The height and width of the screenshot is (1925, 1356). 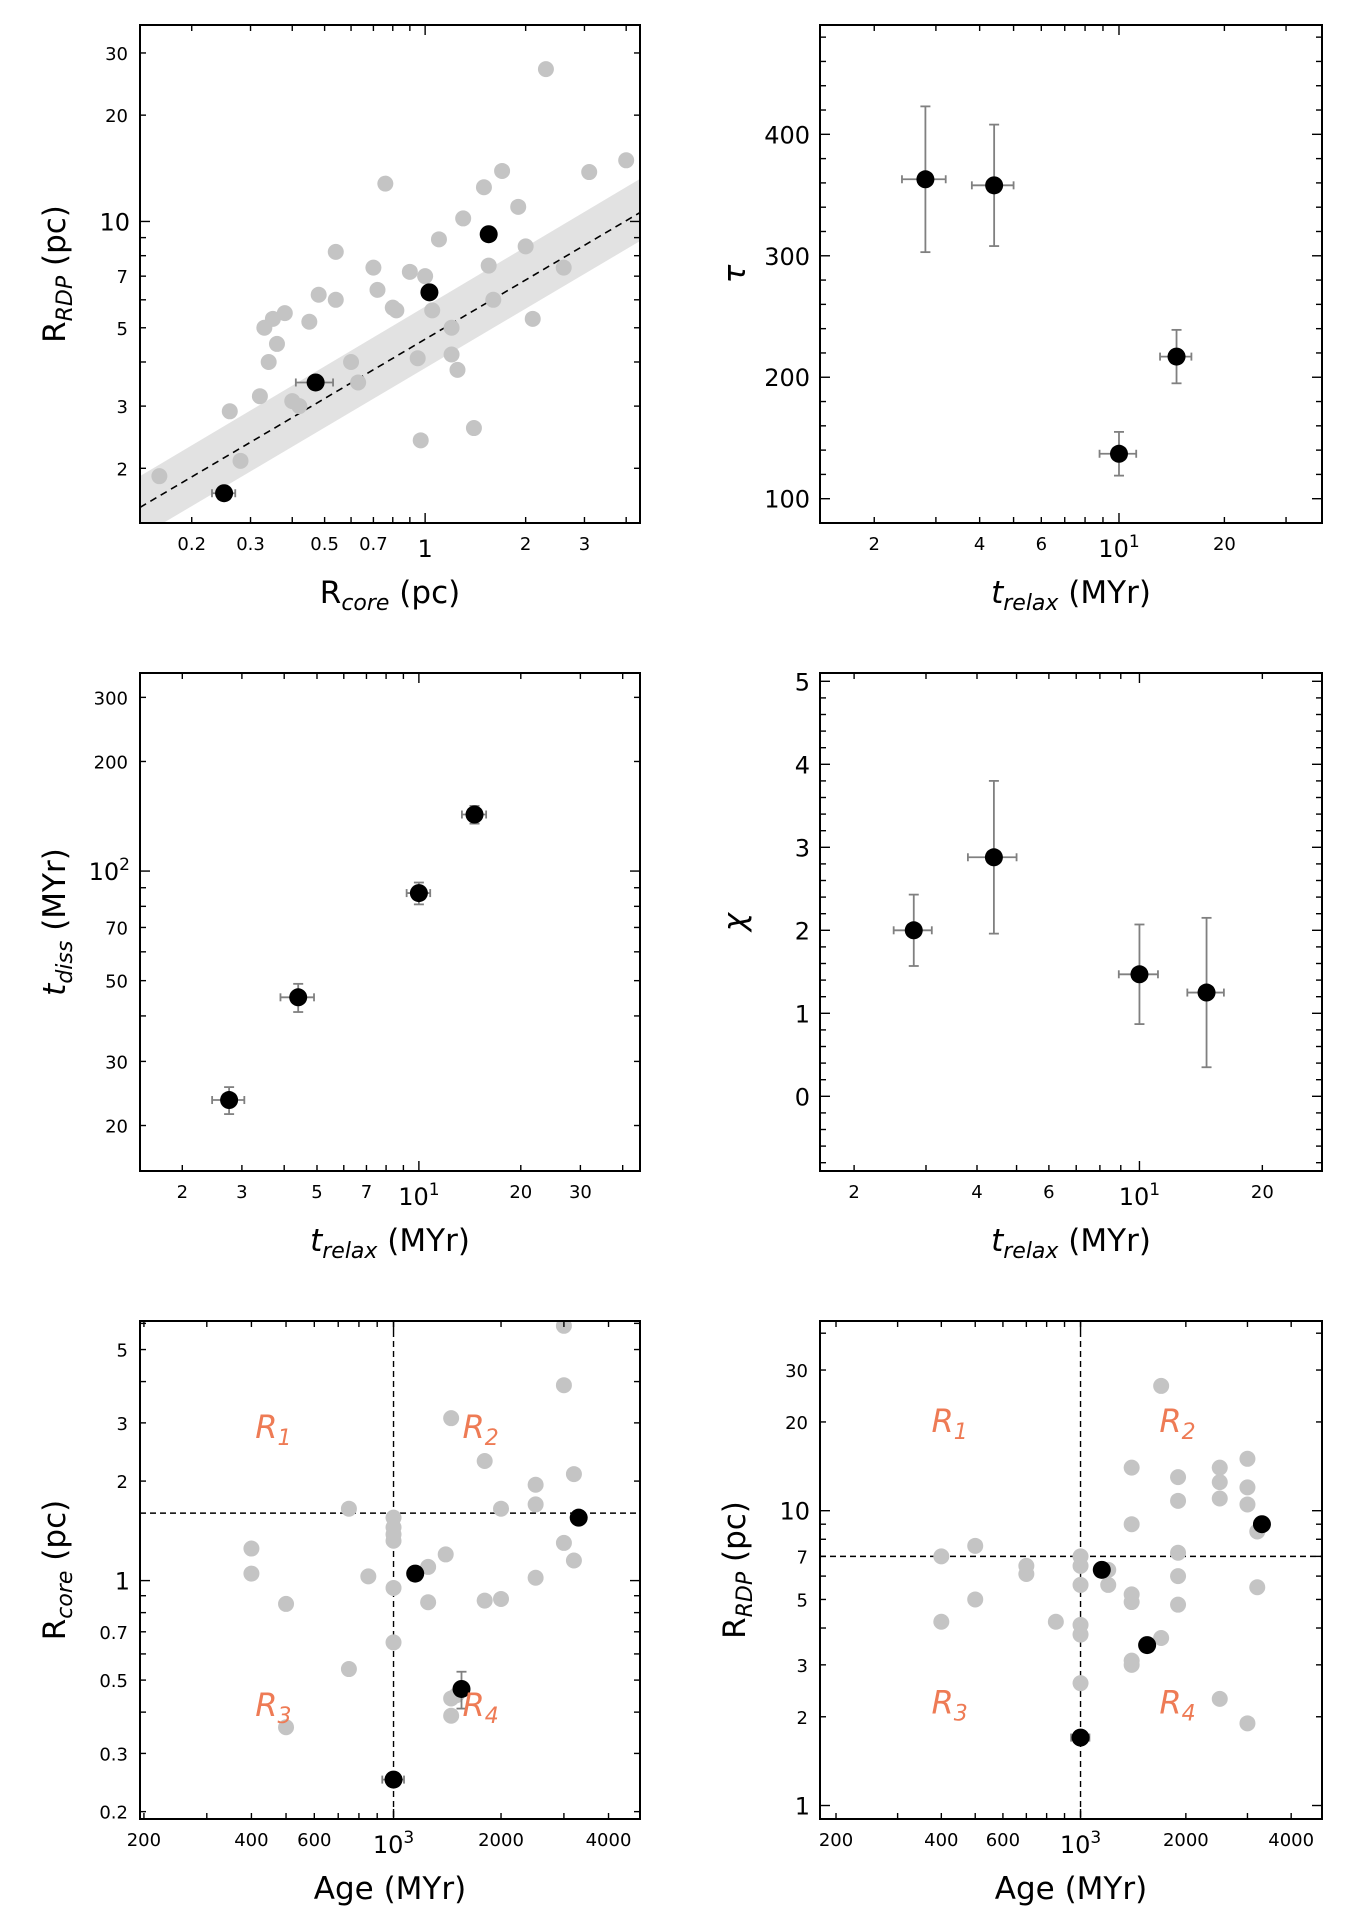 I want to click on y-axis-label: RRDP (pc), so click(x=57, y=274).